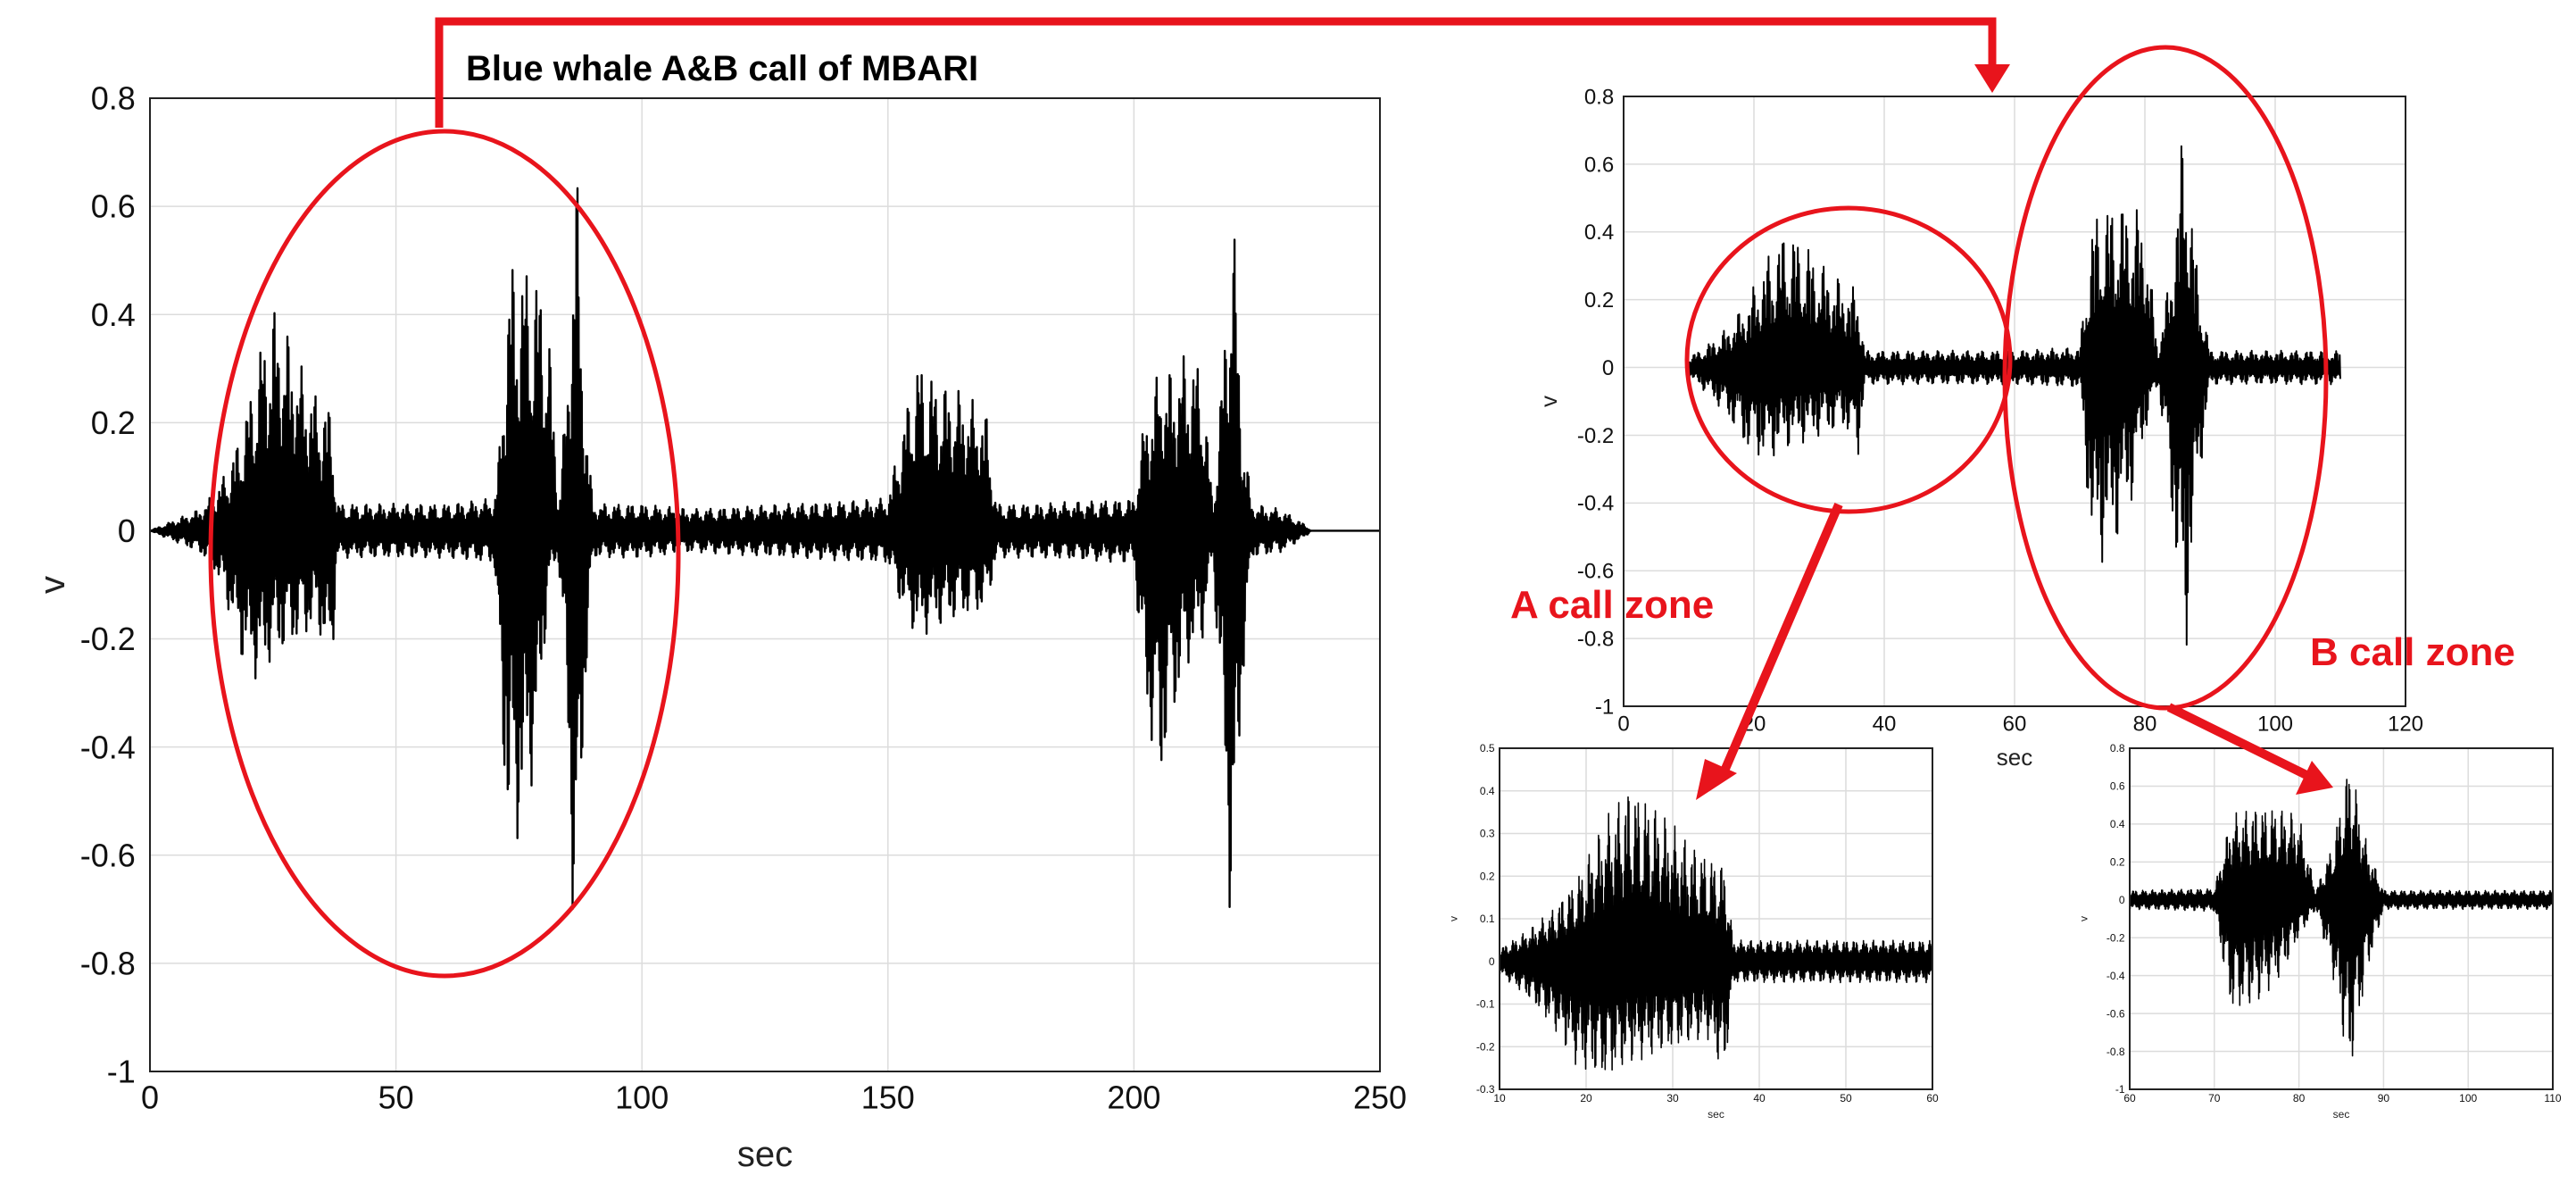  I want to click on a-call-zone-label: A call zone, so click(1612, 605).